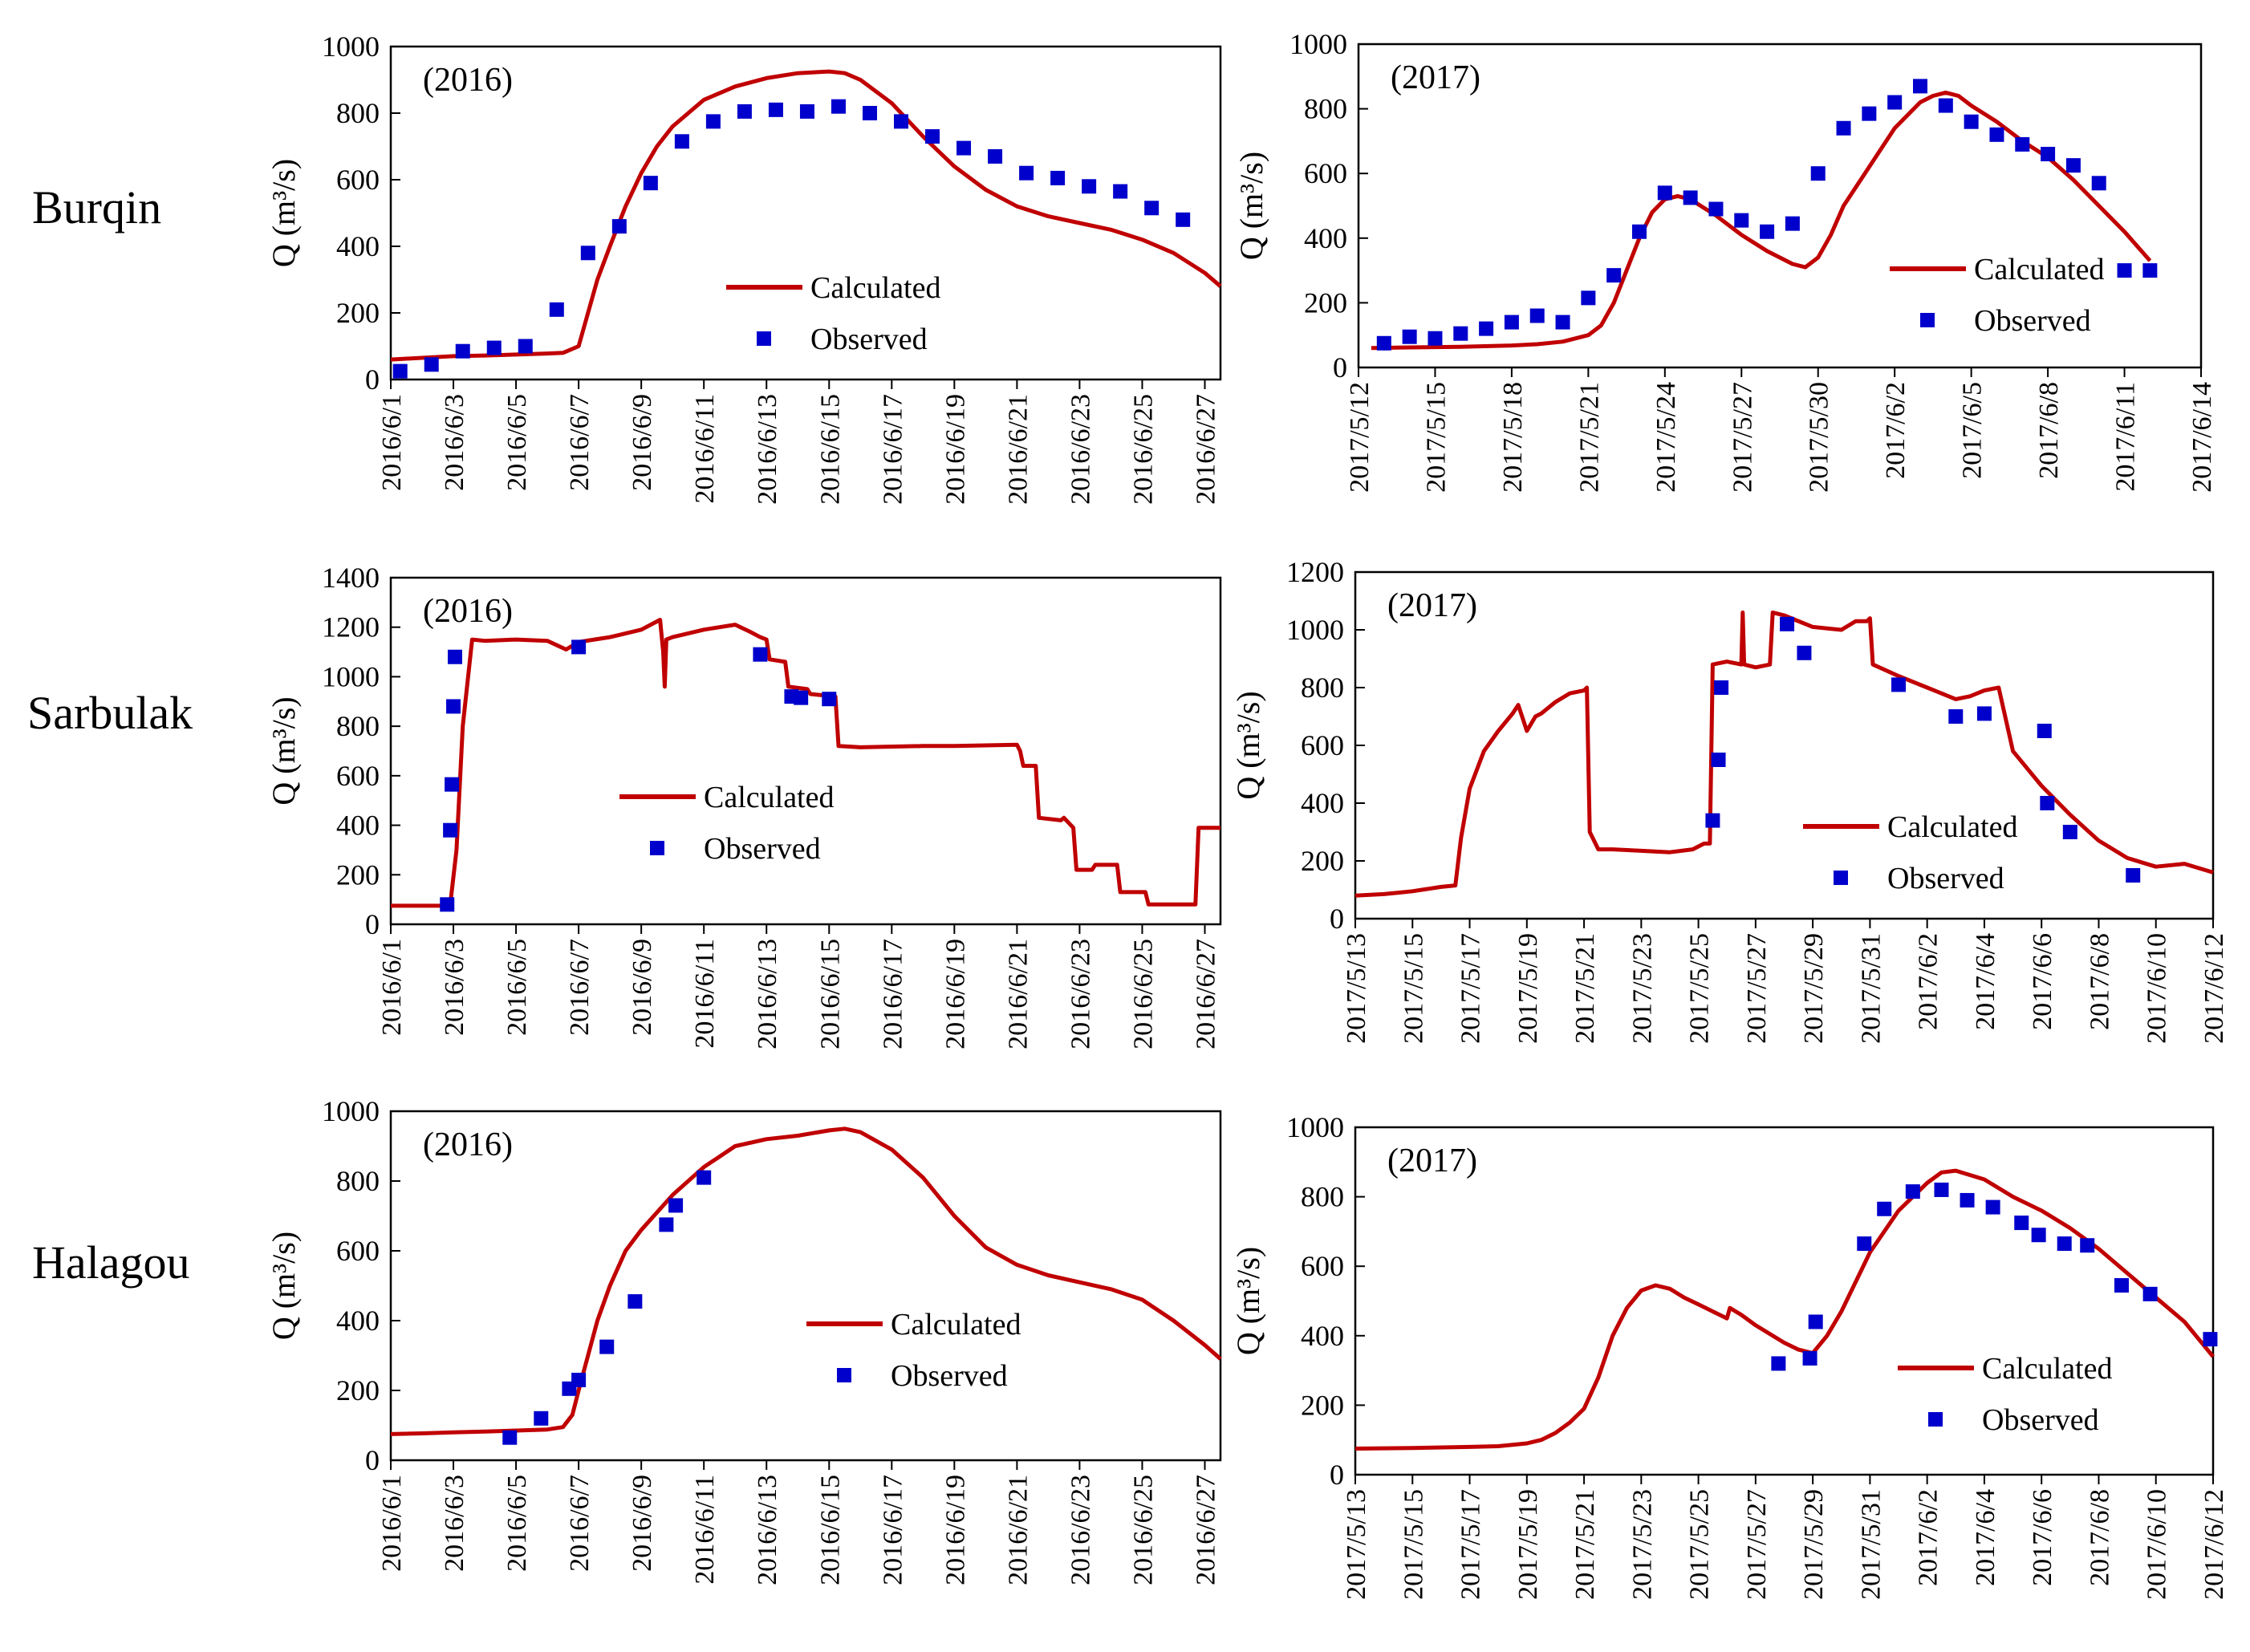 This screenshot has height=1652, width=2250. I want to click on x-tick-label: 2016/6/3, so click(454, 1524).